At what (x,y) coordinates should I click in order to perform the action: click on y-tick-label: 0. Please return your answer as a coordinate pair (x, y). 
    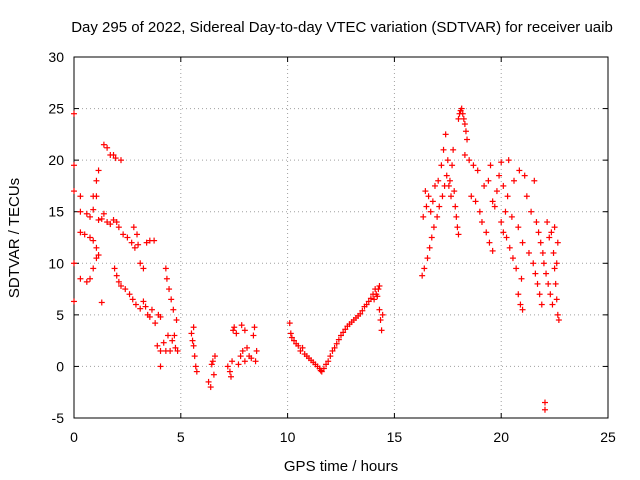
    Looking at the image, I should click on (60, 366).